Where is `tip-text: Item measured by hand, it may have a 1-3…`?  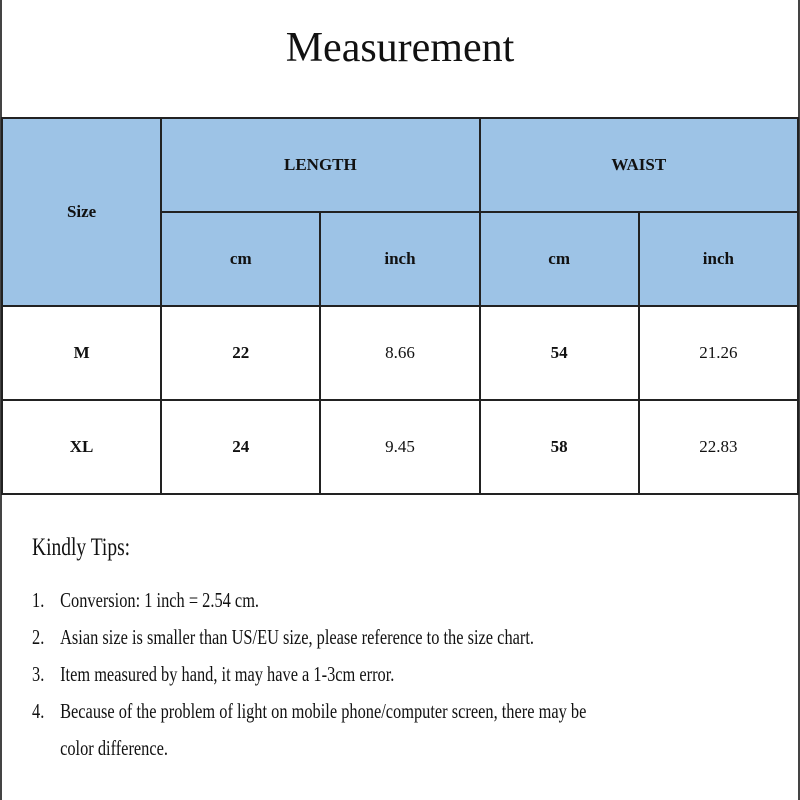 tip-text: Item measured by hand, it may have a 1-3… is located at coordinates (227, 674).